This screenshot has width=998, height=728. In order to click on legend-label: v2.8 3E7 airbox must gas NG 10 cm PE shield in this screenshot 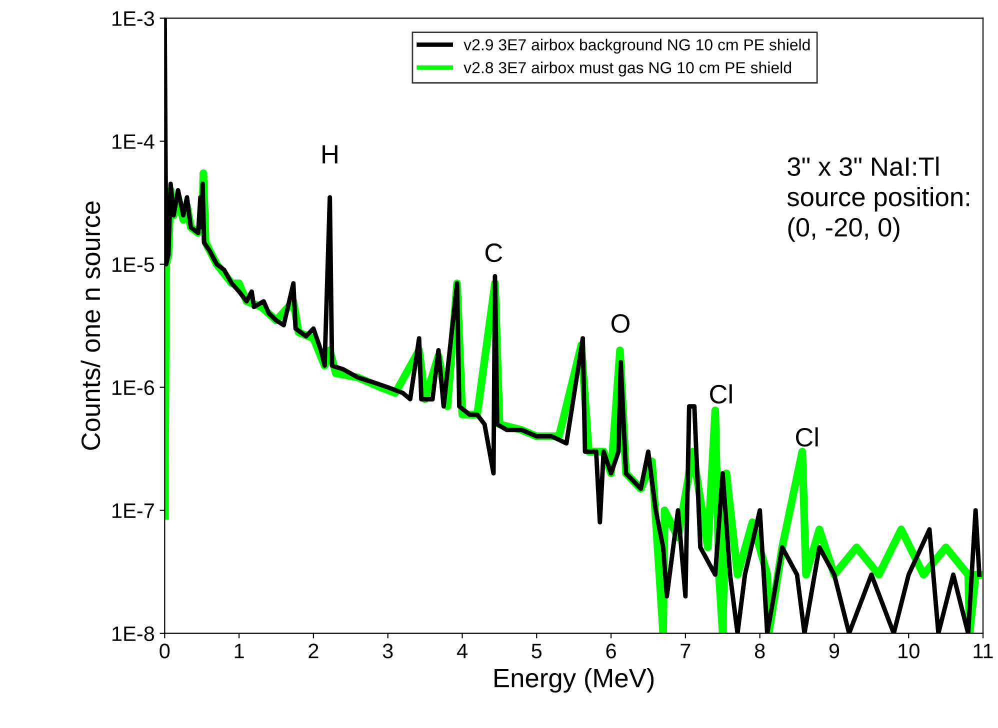, I will do `click(628, 69)`.